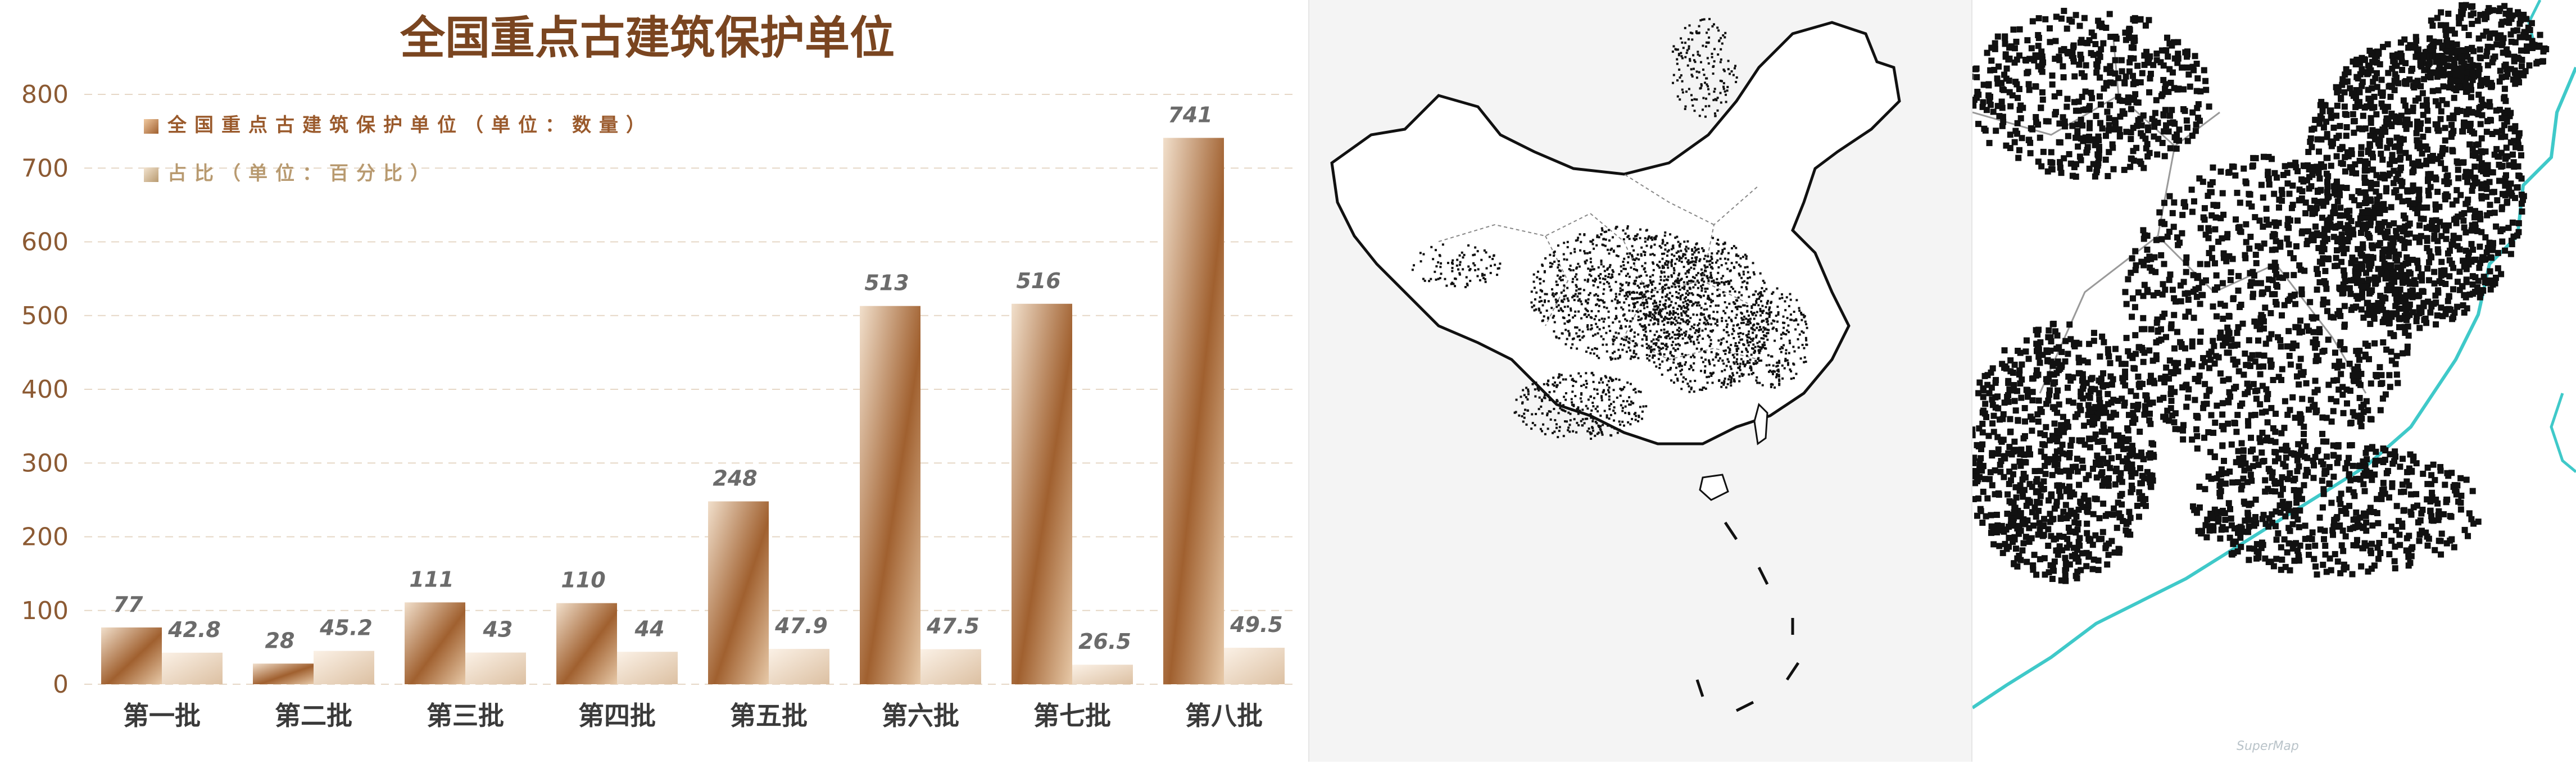 This screenshot has height=764, width=2576. What do you see at coordinates (801, 625) in the screenshot?
I see `value-label-percent: 47.9` at bounding box center [801, 625].